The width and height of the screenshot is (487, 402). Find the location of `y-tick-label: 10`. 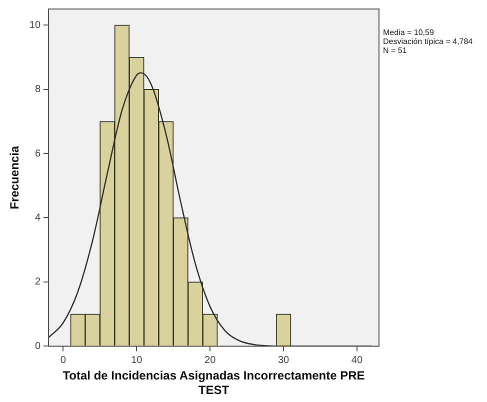

y-tick-label: 10 is located at coordinates (35, 25).